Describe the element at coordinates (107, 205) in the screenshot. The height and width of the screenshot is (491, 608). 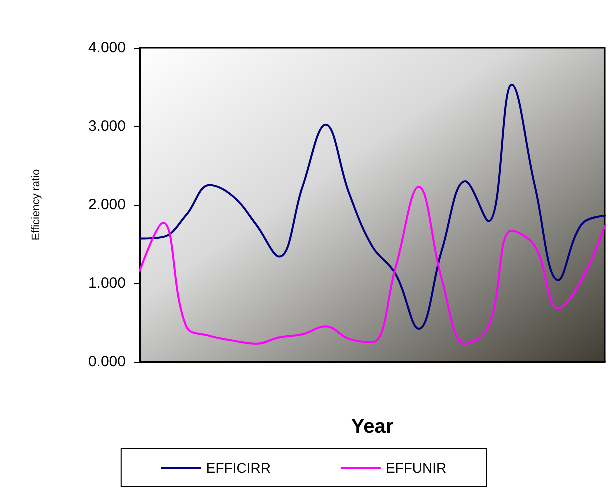
I see `y-tick-label: 2.000` at that location.